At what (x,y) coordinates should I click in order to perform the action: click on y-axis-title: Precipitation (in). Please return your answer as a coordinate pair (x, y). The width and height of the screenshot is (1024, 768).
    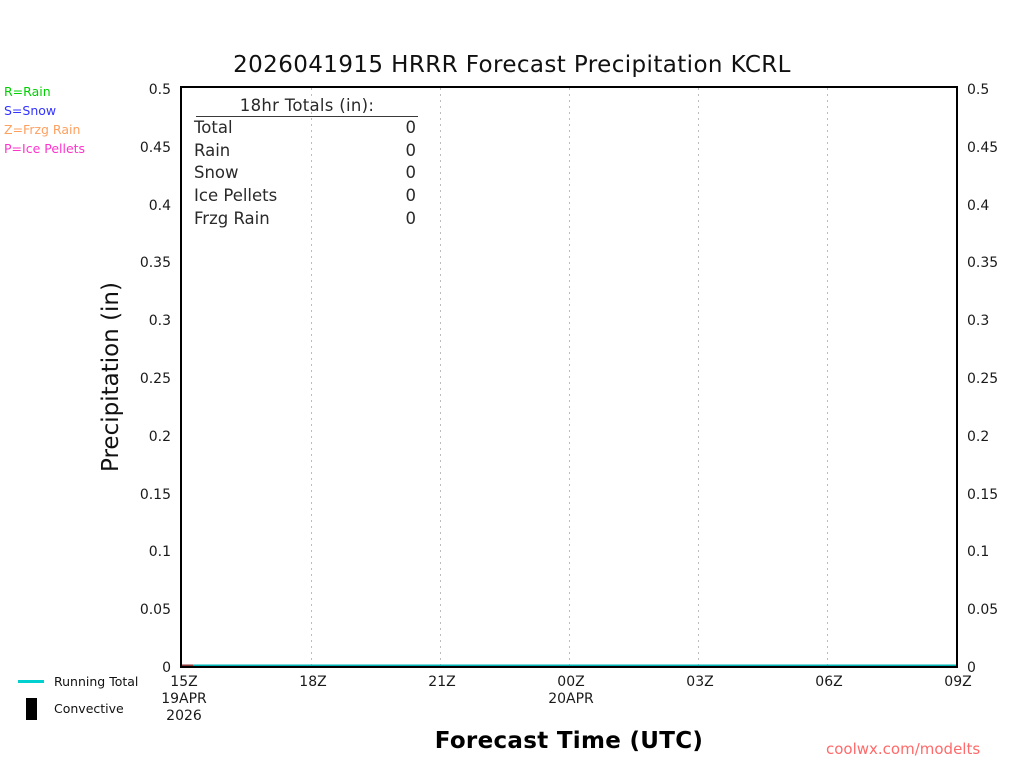
    Looking at the image, I should click on (110, 377).